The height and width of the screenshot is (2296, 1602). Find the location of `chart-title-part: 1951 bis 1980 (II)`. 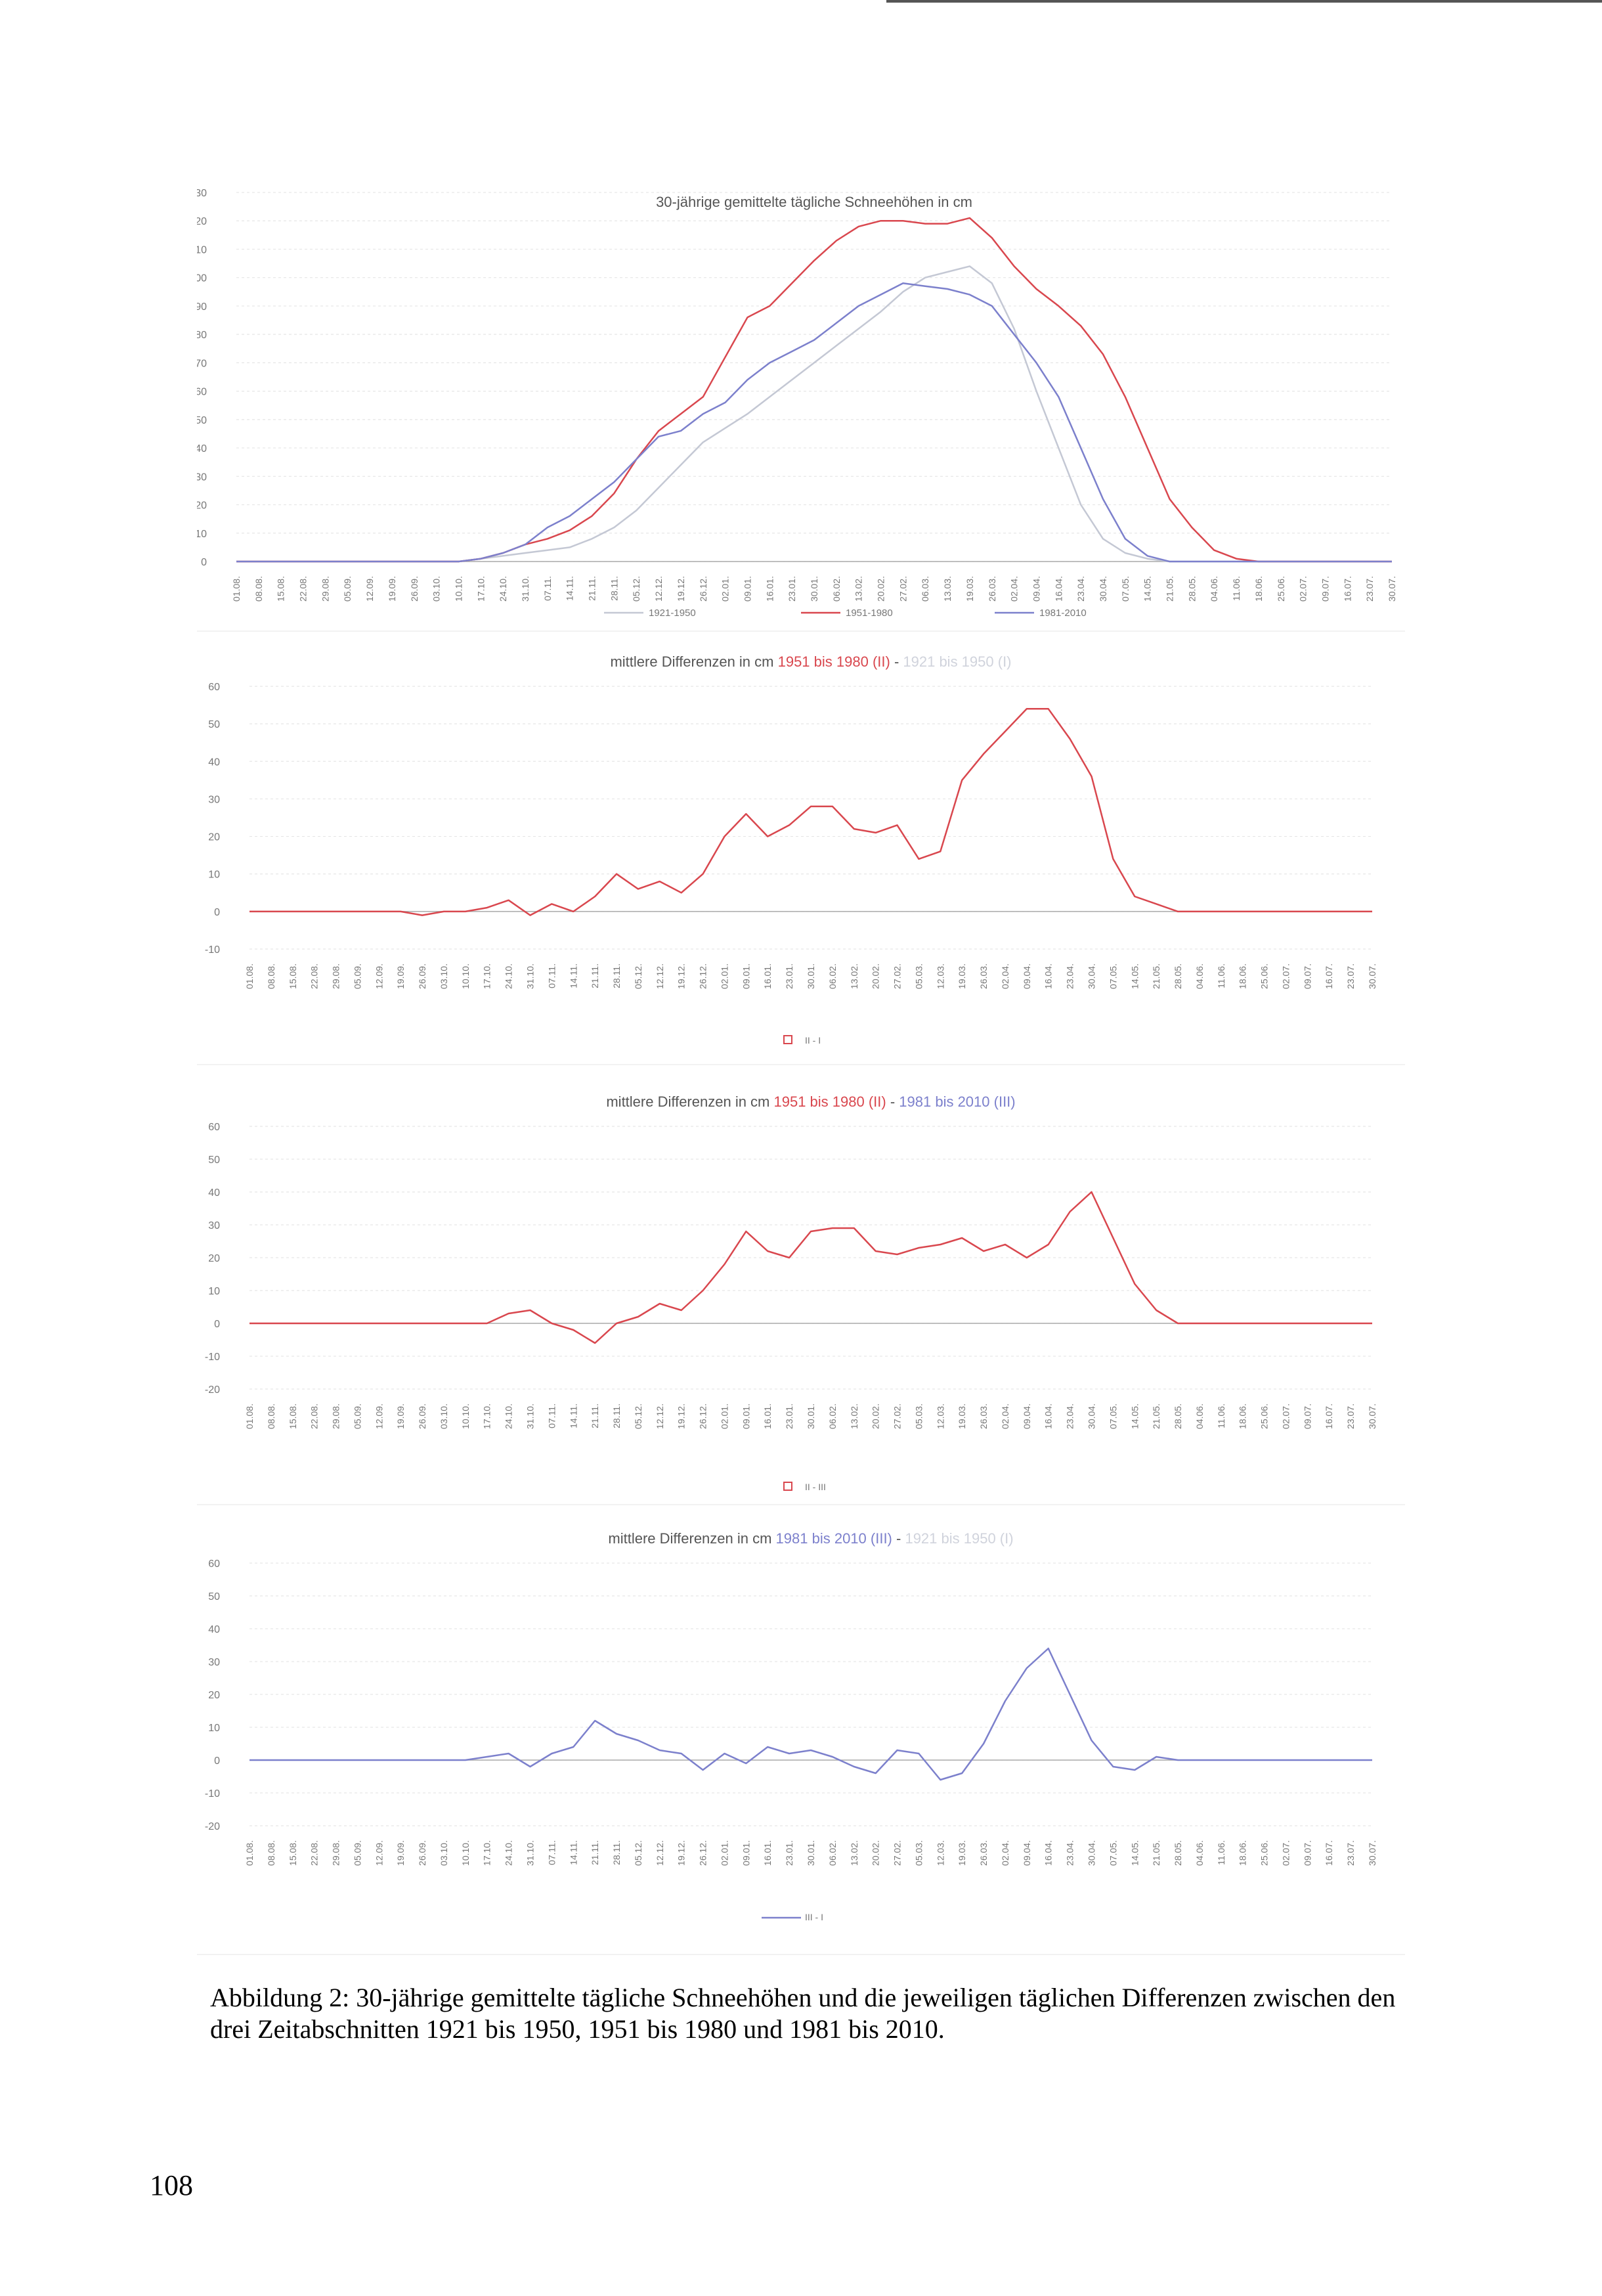

chart-title-part: 1951 bis 1980 (II) is located at coordinates (828, 1101).